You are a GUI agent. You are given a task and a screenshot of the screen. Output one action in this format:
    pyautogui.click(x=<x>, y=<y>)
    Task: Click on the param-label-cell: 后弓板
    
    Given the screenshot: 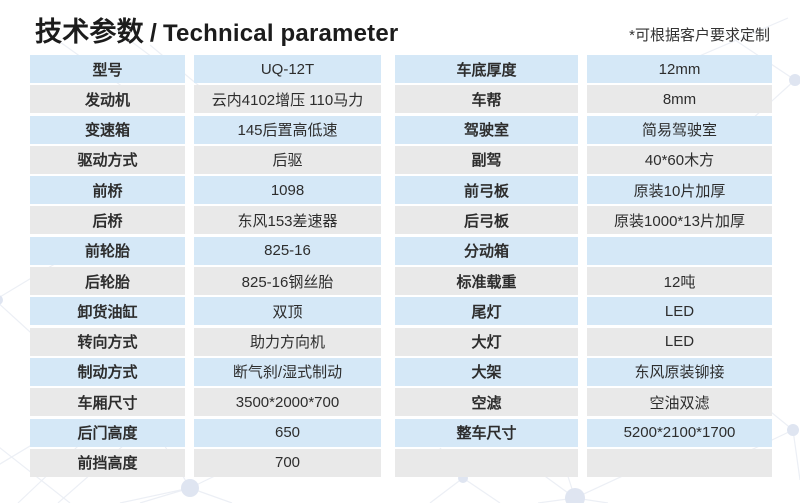 What is the action you would take?
    pyautogui.click(x=486, y=220)
    